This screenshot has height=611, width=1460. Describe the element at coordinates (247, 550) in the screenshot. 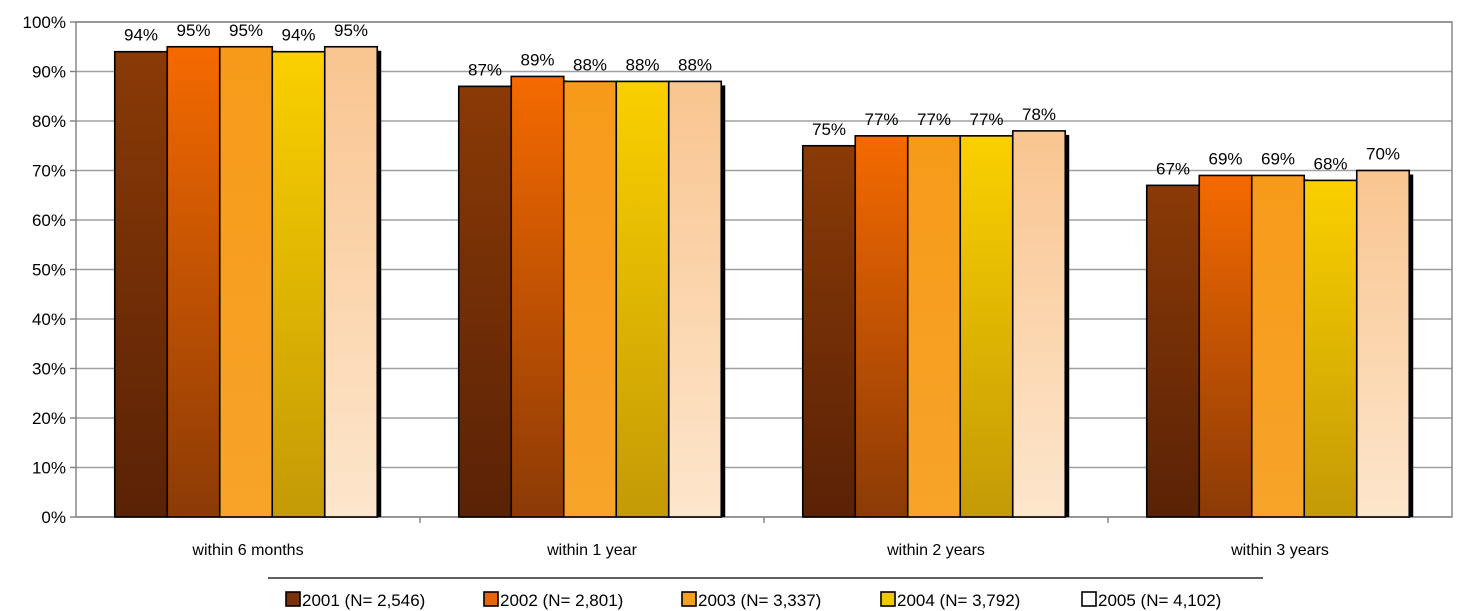

I see `x-category-label: within 6 months` at that location.